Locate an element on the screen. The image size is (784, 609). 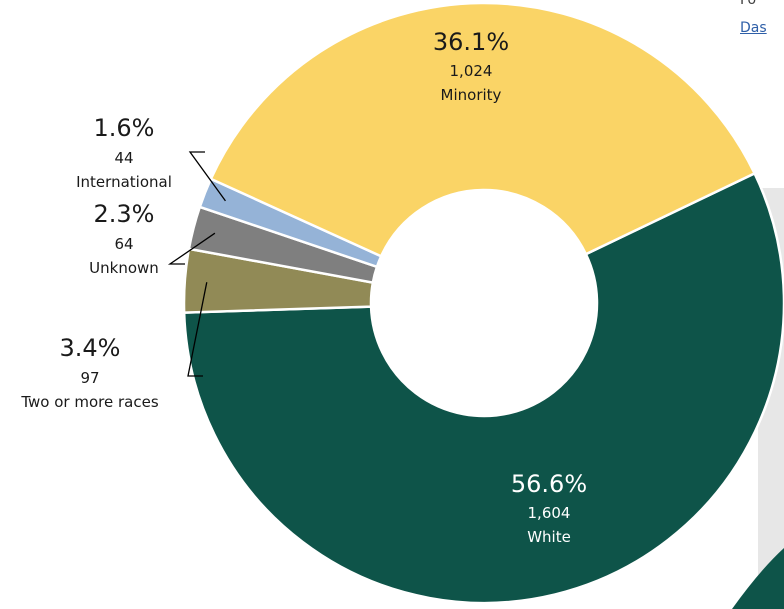
data-label-percent-two-or-more-races: 3.4% is located at coordinates (90, 348).